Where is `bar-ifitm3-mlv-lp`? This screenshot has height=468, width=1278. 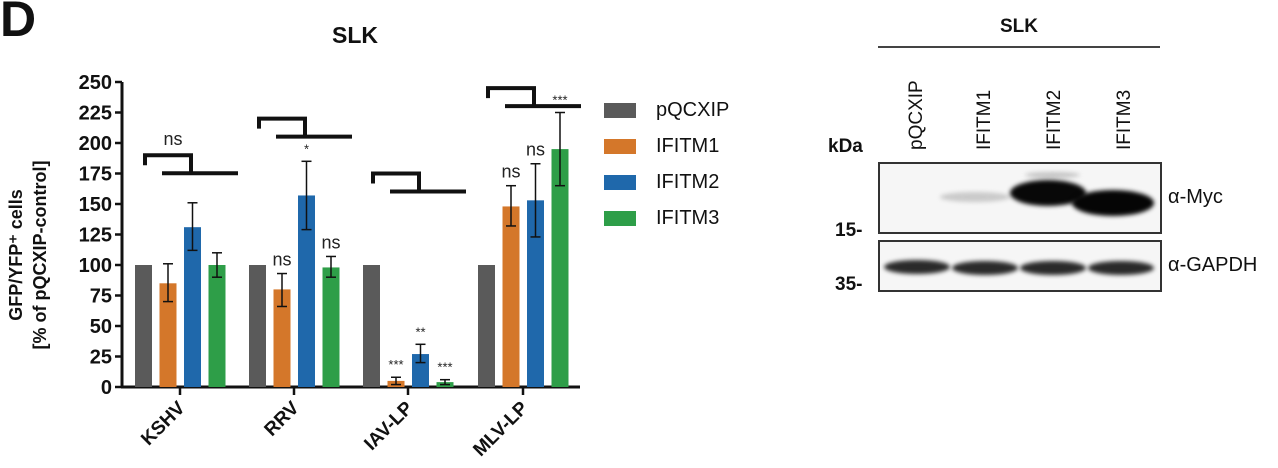 bar-ifitm3-mlv-lp is located at coordinates (560, 268).